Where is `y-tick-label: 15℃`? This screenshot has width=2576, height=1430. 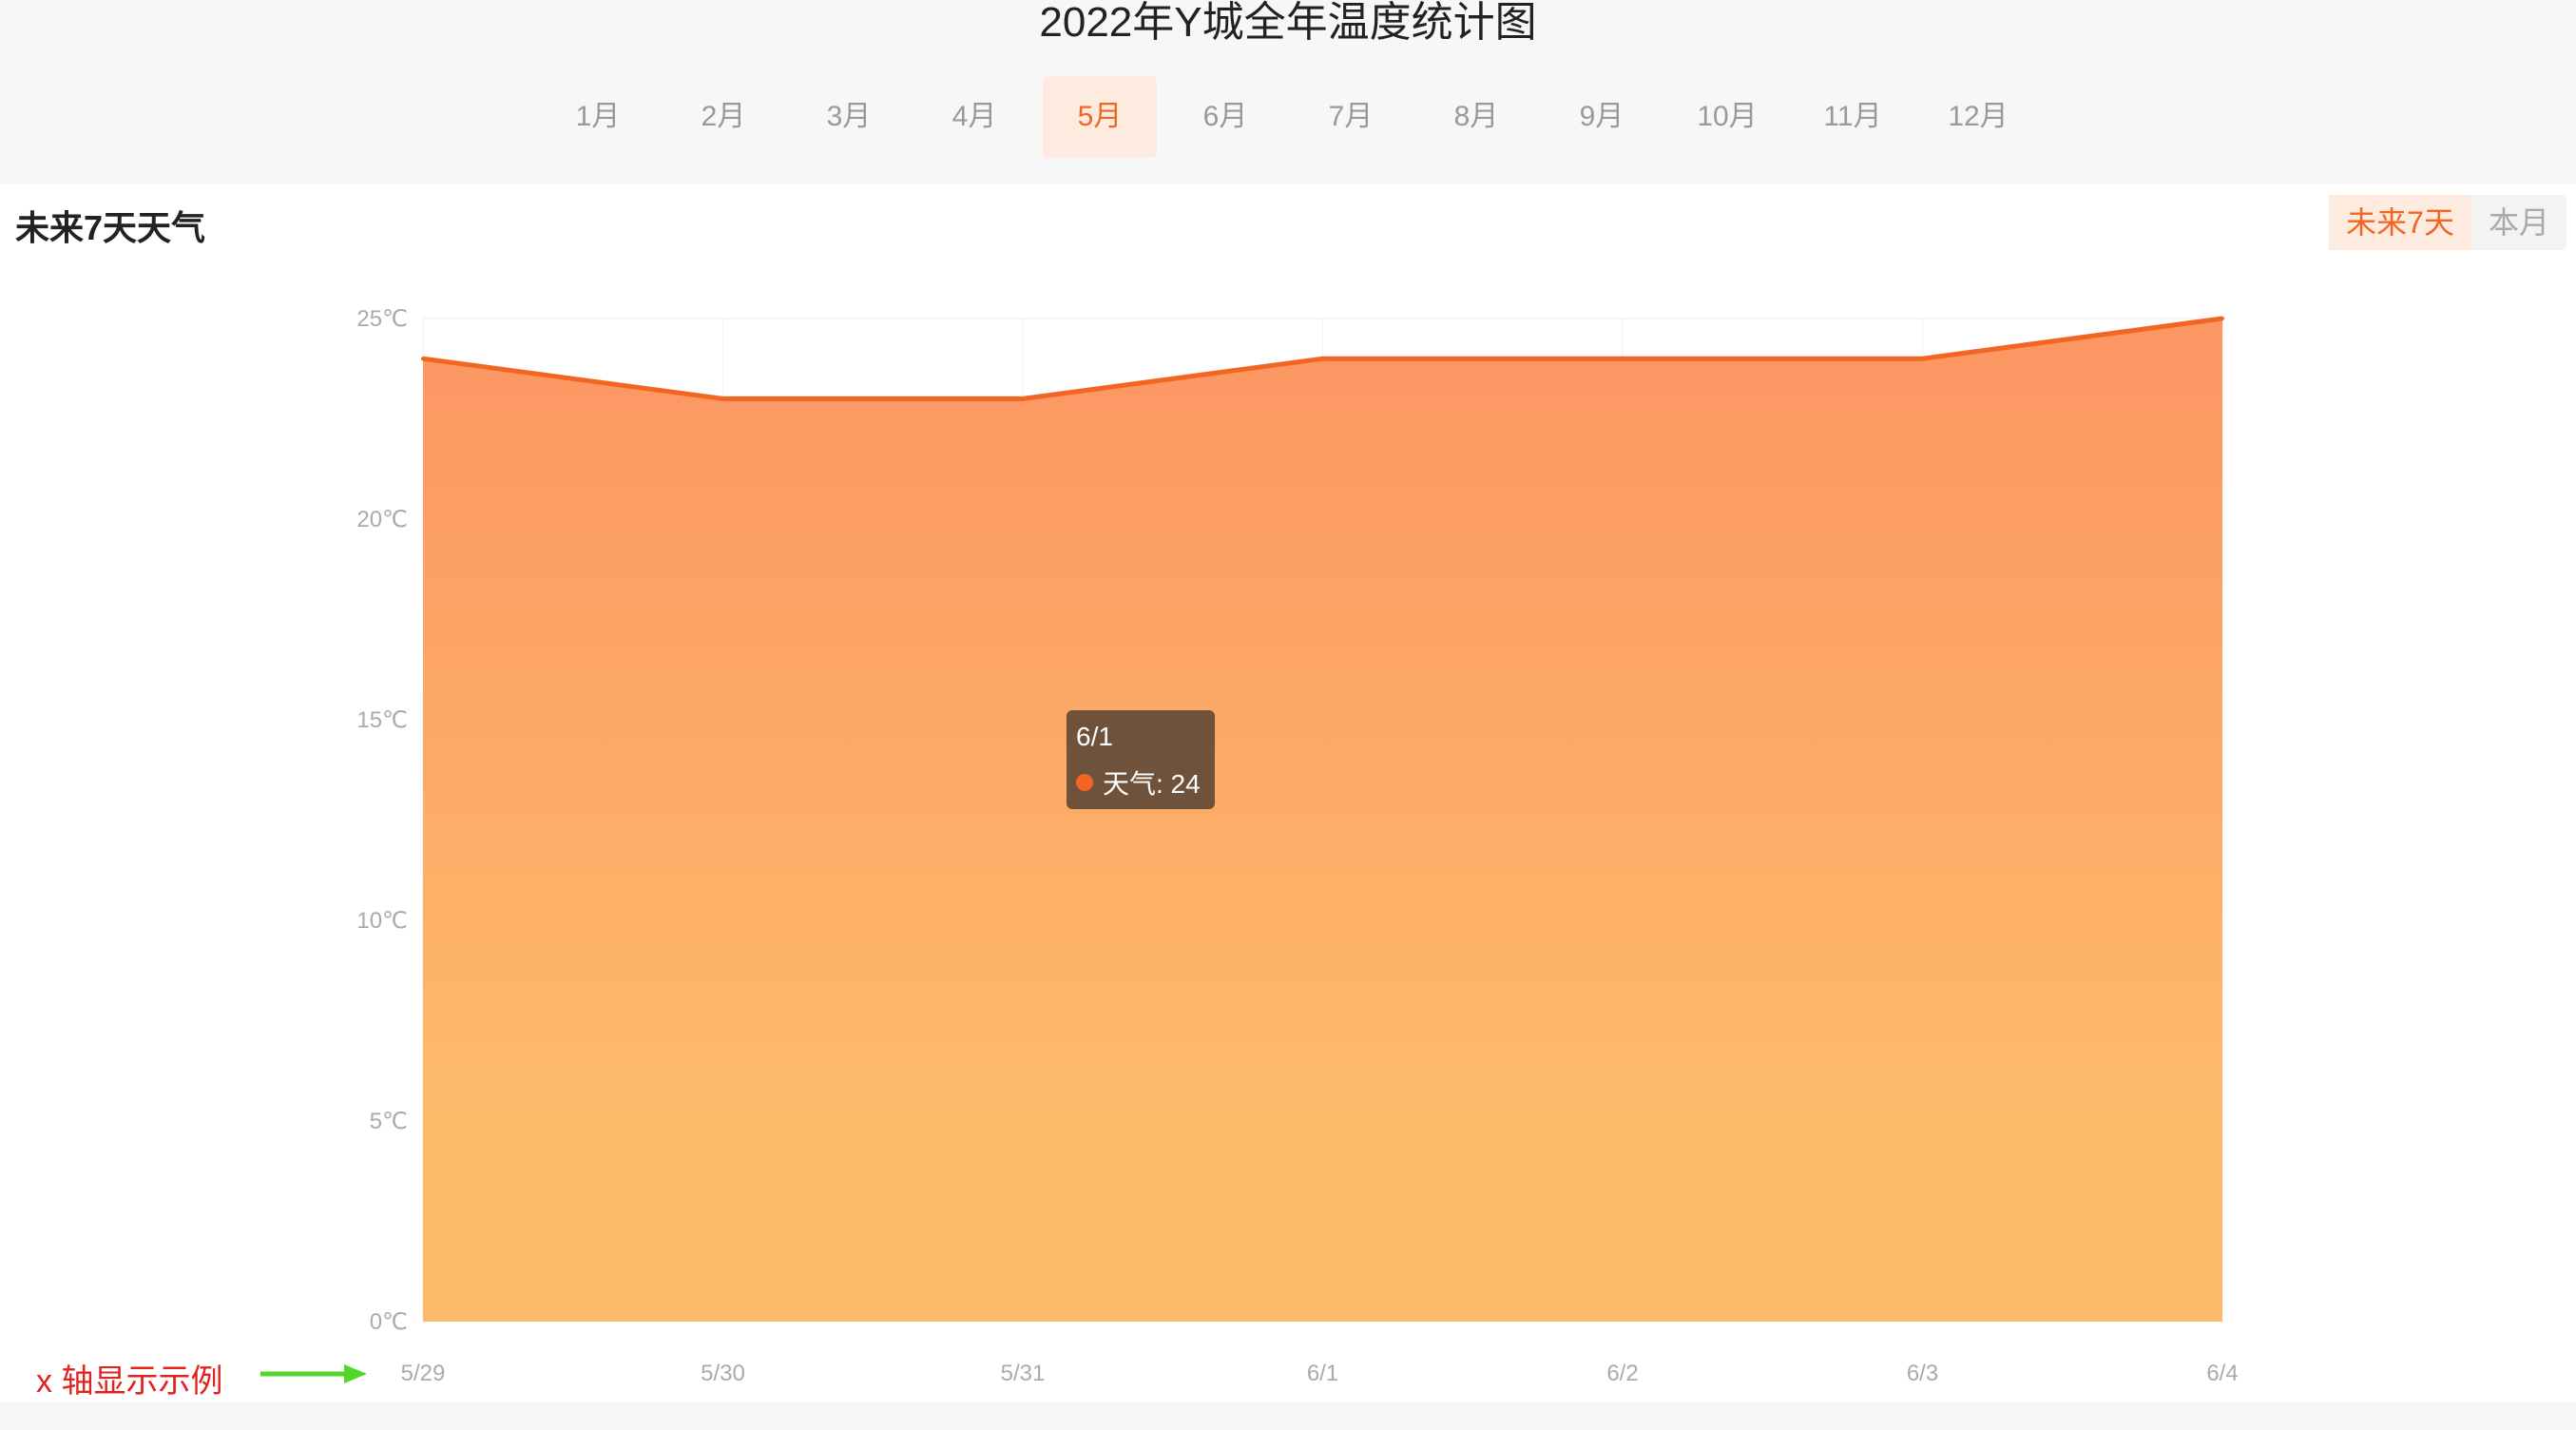 y-tick-label: 15℃ is located at coordinates (382, 720).